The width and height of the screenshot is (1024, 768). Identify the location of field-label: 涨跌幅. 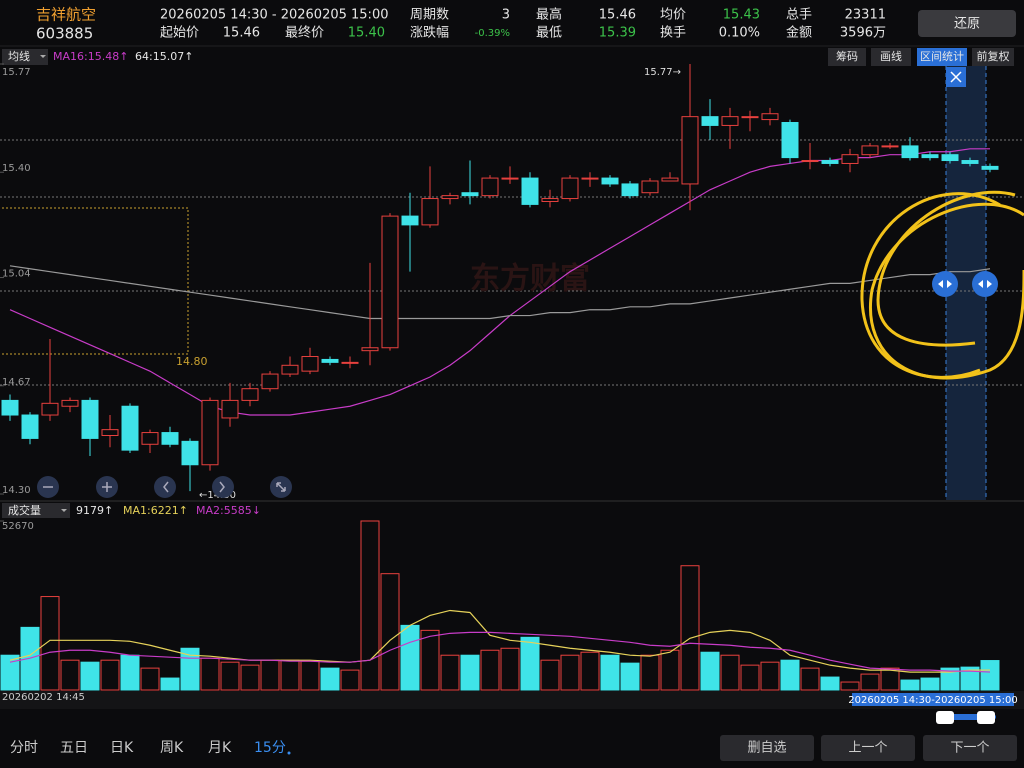
(429, 33).